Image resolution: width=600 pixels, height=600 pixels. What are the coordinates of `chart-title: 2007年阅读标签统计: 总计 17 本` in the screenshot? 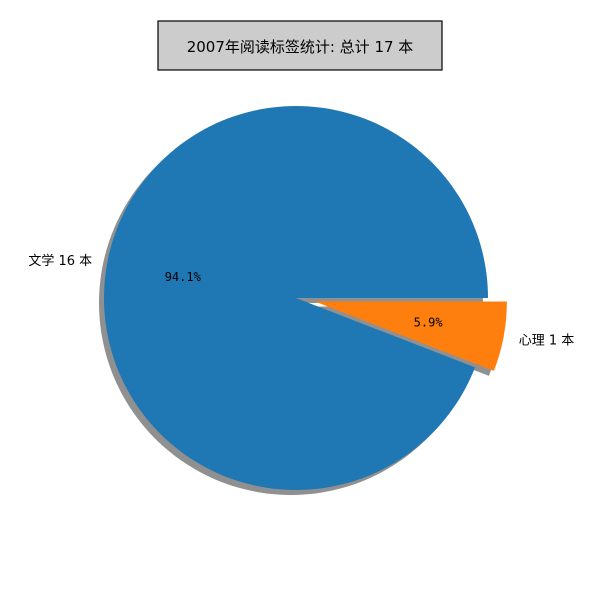 It's located at (300, 47).